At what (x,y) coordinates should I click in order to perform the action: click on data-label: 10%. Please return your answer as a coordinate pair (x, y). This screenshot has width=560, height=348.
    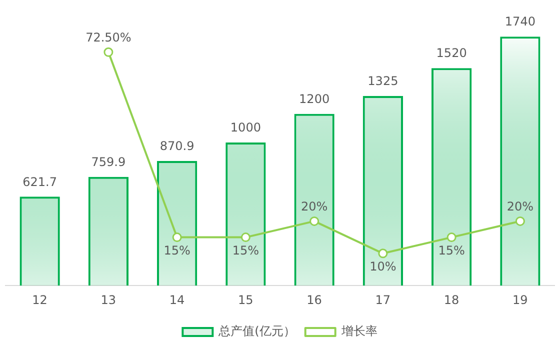
    Looking at the image, I should click on (383, 267).